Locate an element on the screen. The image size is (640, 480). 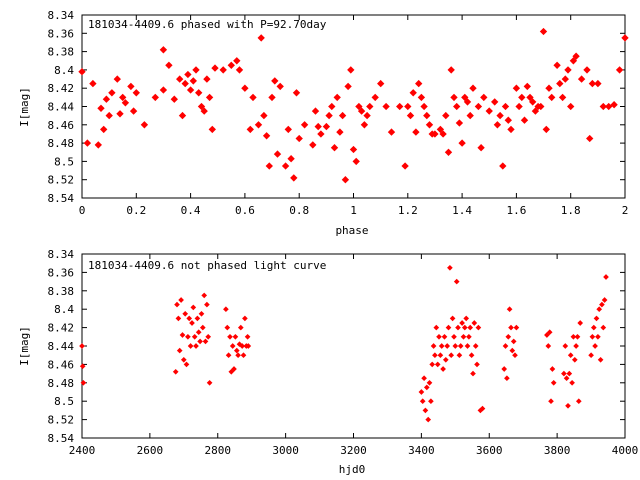
y-tick-label: 8.54 is located at coordinates (61, 198).